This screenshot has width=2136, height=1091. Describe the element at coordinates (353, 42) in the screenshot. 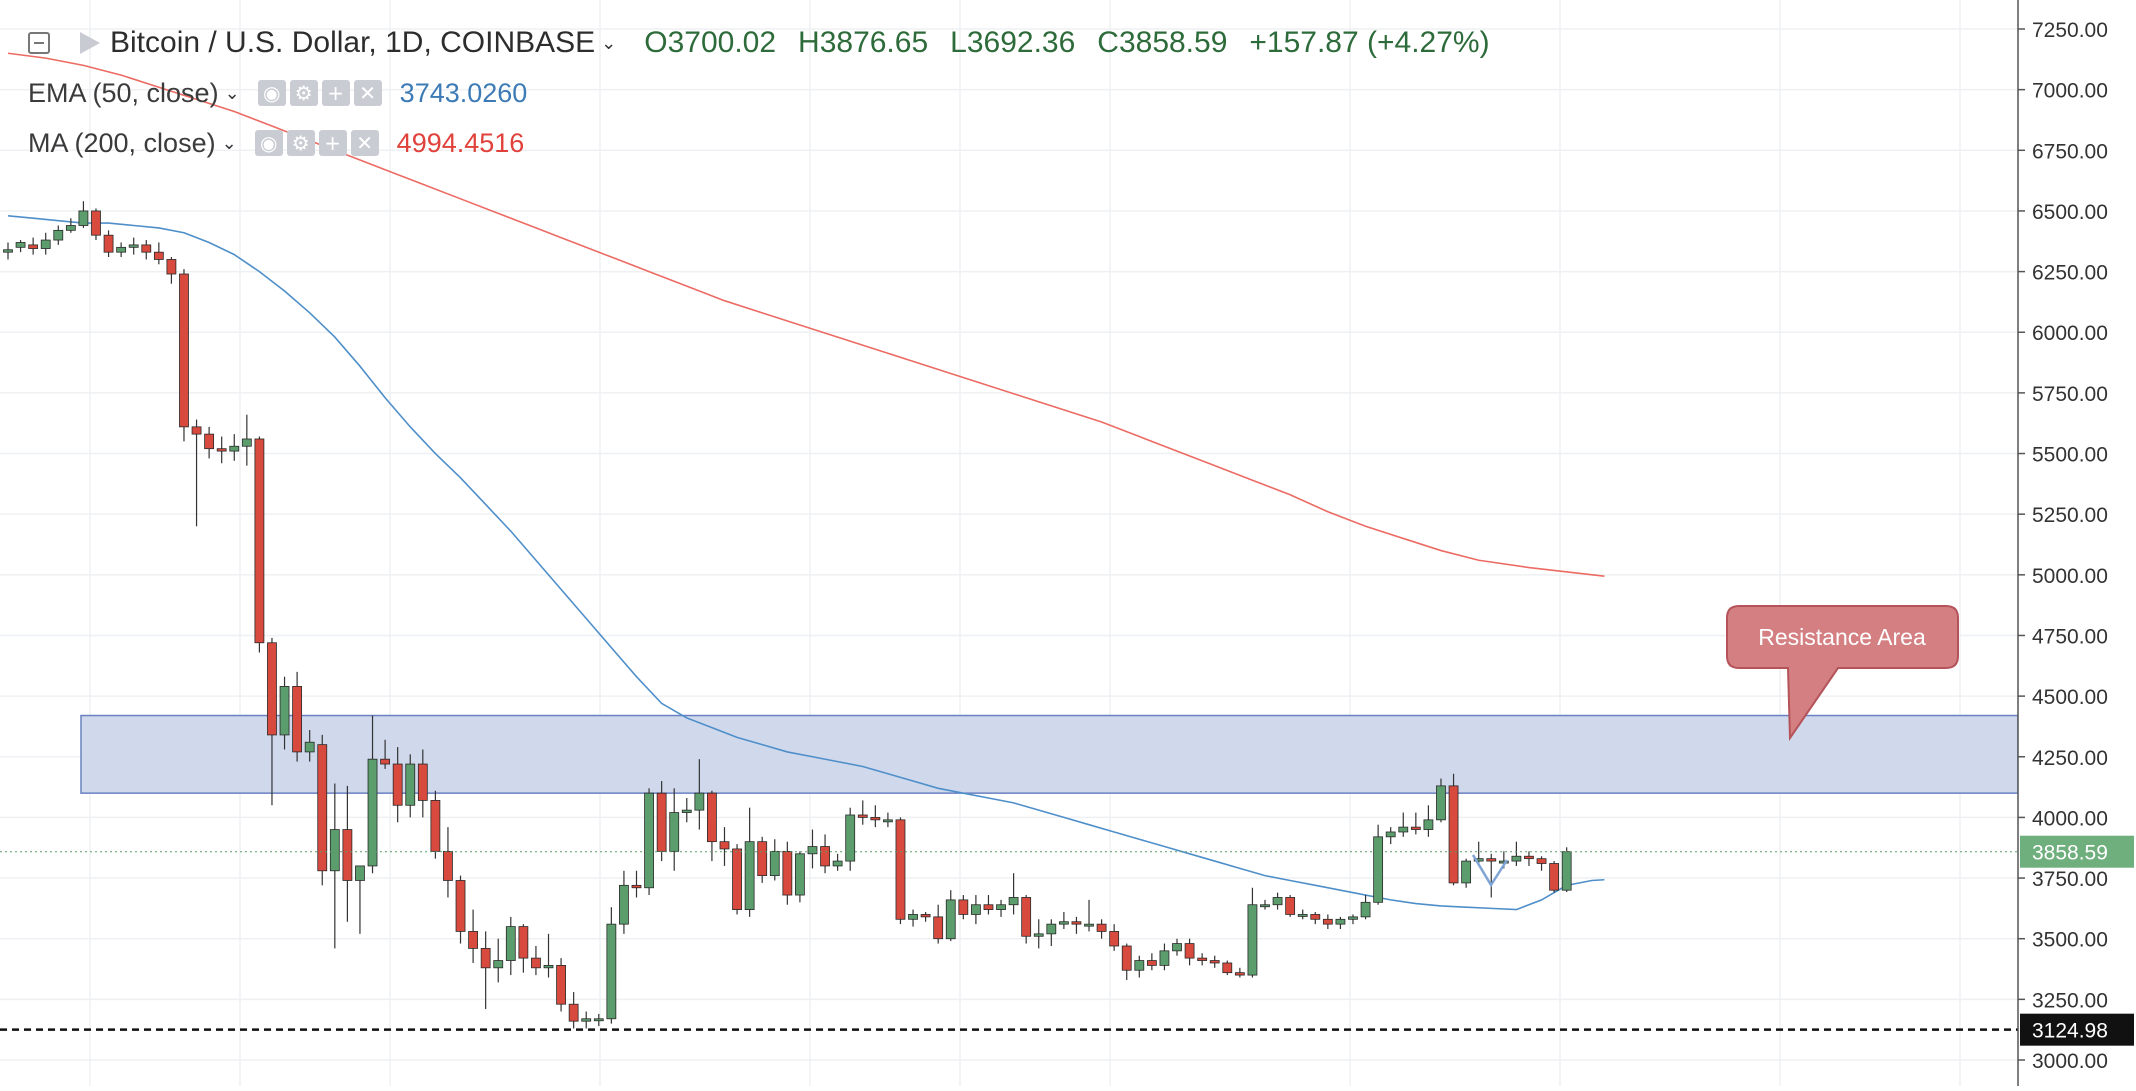

I see `symbol-title: Bitcoin / U.S. Dollar, 1D, COINBASE` at that location.